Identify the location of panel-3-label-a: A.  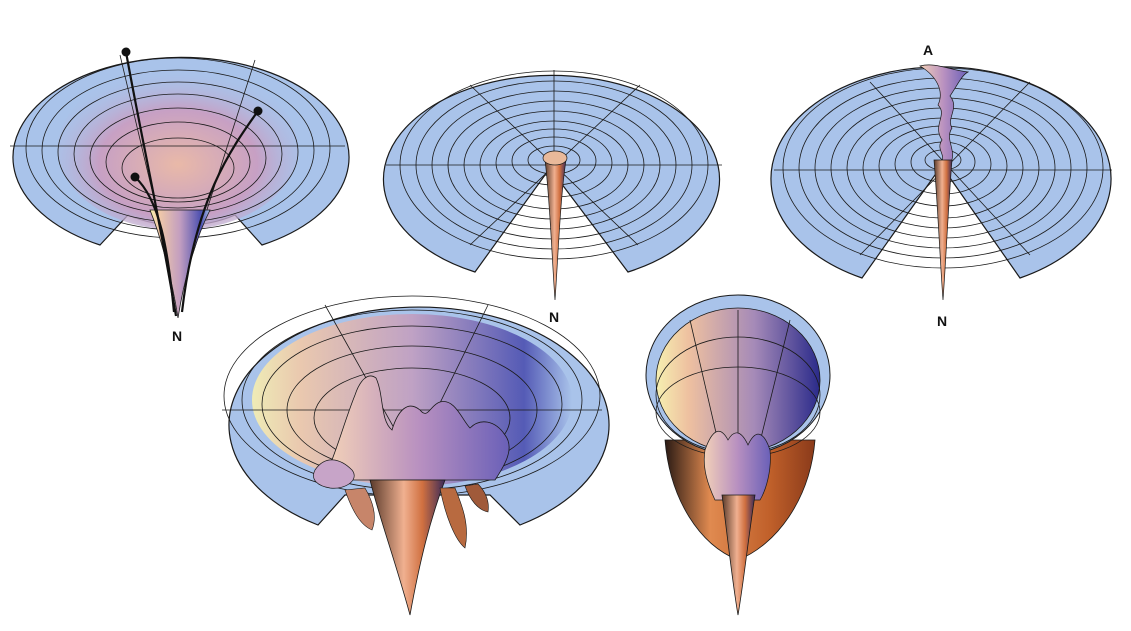
(928, 50).